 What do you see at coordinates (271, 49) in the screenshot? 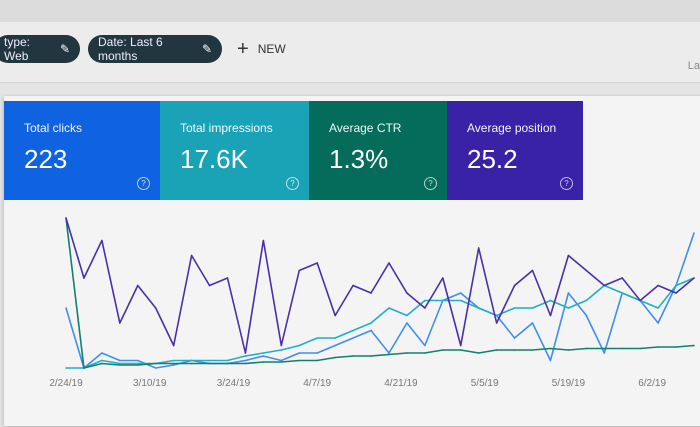
I see `new-label: NEW` at bounding box center [271, 49].